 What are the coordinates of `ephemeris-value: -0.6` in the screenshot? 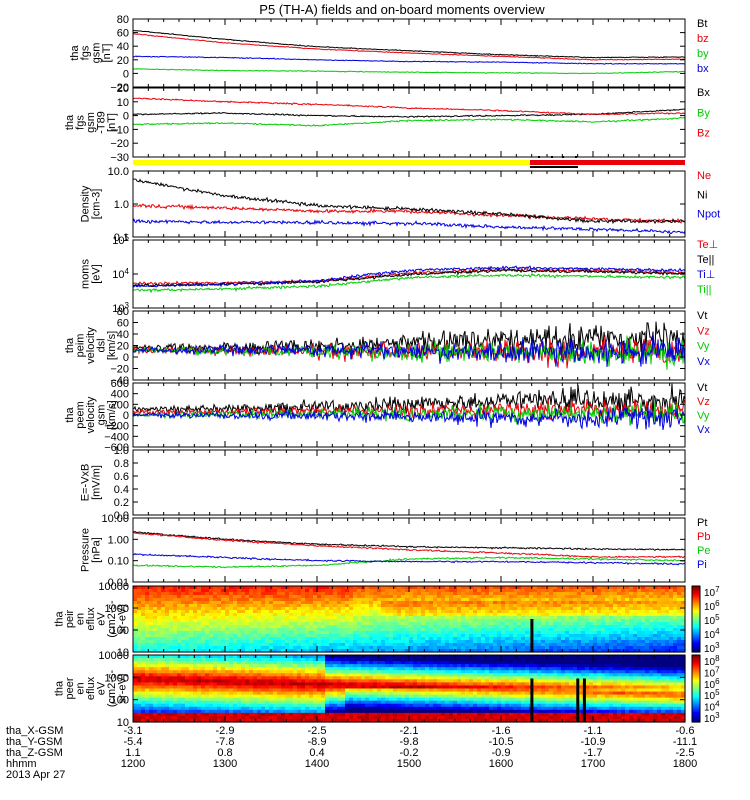 It's located at (685, 731).